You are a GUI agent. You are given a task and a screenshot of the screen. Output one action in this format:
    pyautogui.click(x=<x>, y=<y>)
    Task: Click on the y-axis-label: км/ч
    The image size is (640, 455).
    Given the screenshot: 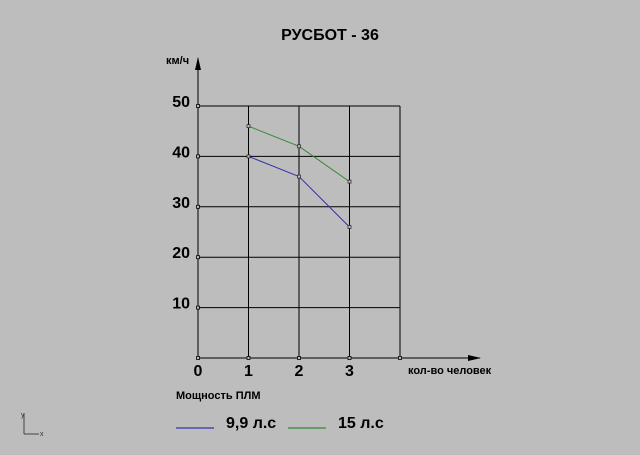 What is the action you would take?
    pyautogui.click(x=177, y=61)
    